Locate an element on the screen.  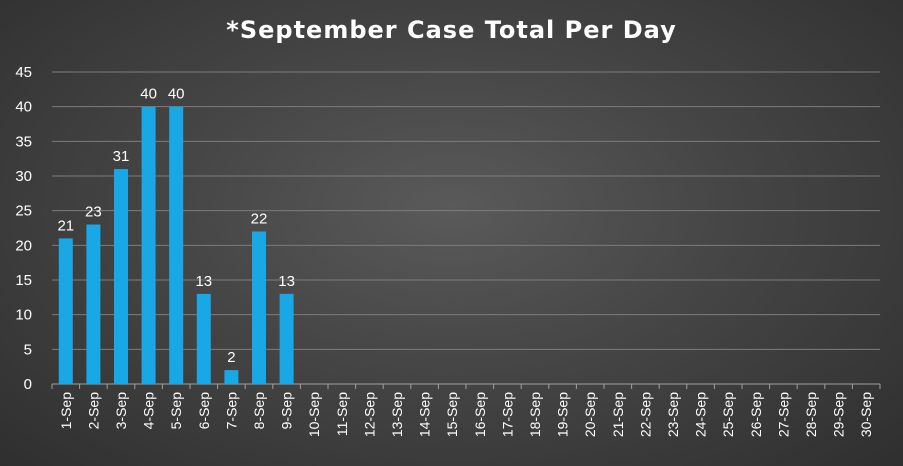
y-tick-label: 35 is located at coordinates (23, 141).